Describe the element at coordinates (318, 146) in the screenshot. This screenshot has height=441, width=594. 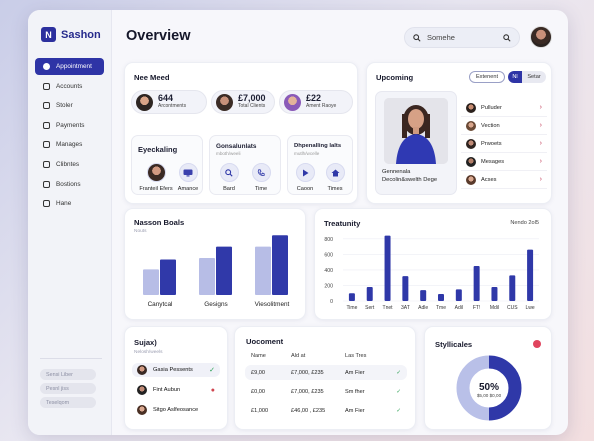
I see `panel-title: Dhpenalling lalts` at that location.